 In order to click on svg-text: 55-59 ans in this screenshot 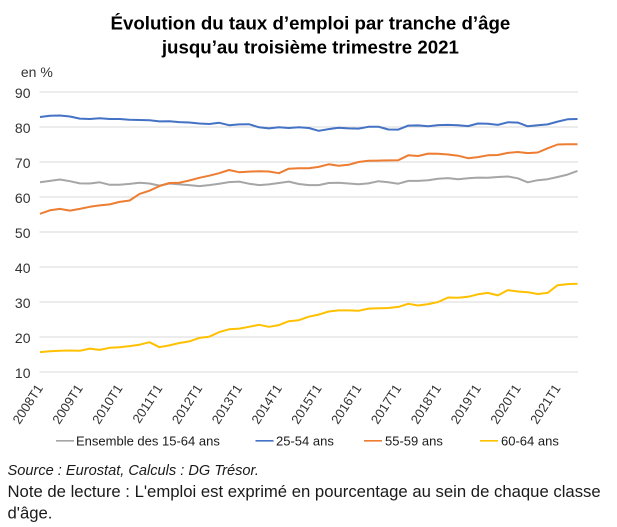, I will do `click(414, 441)`.